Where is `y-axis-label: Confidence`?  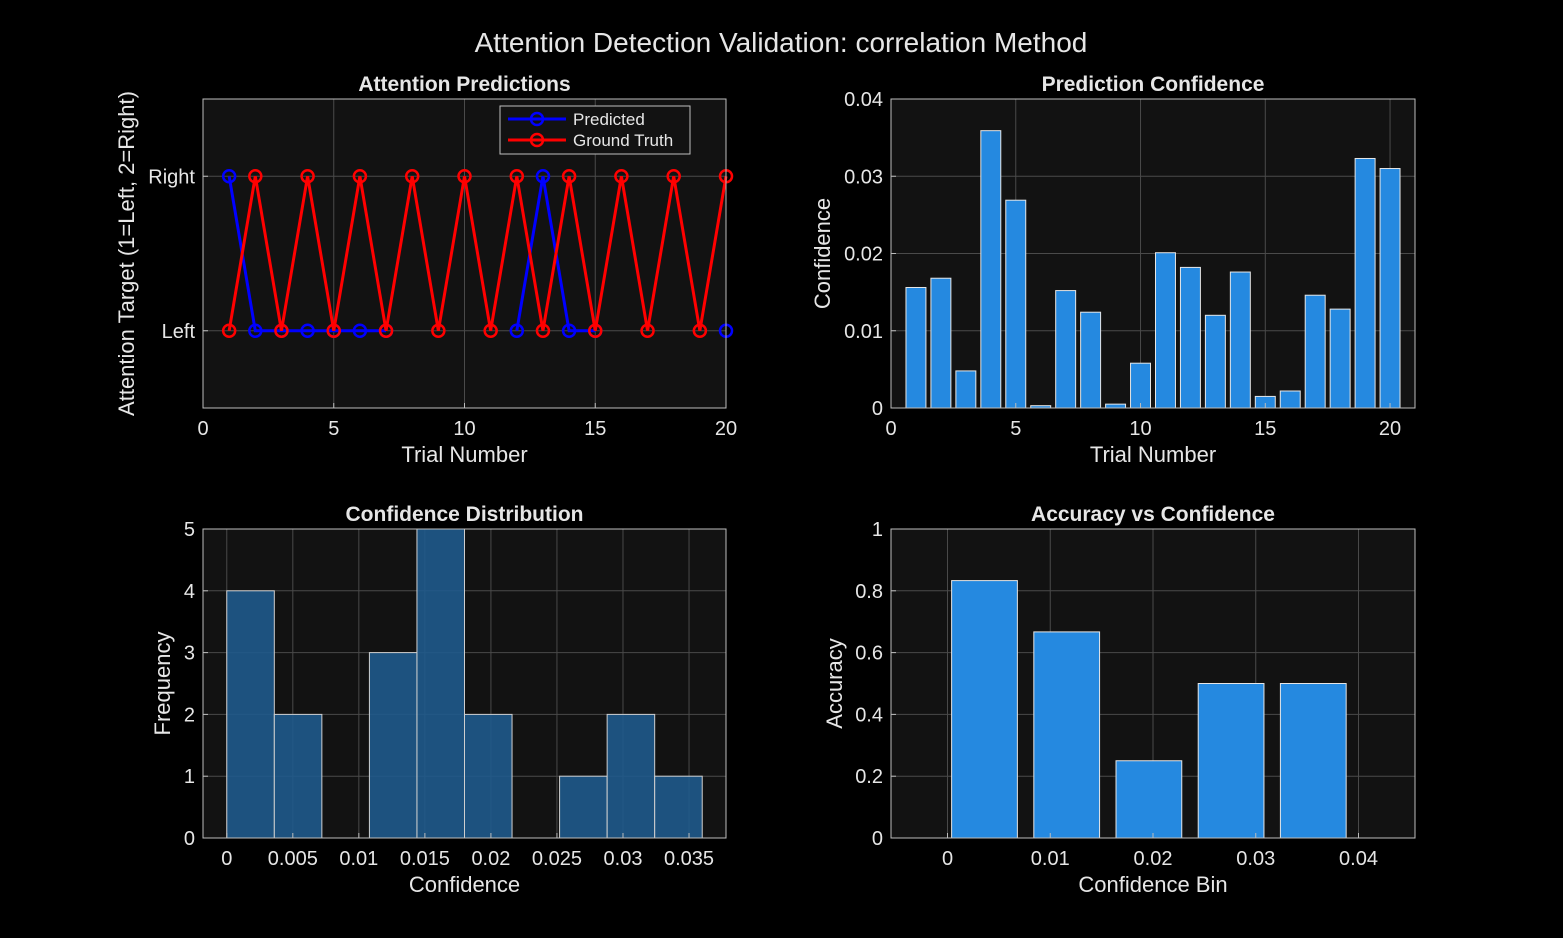 y-axis-label: Confidence is located at coordinates (822, 253).